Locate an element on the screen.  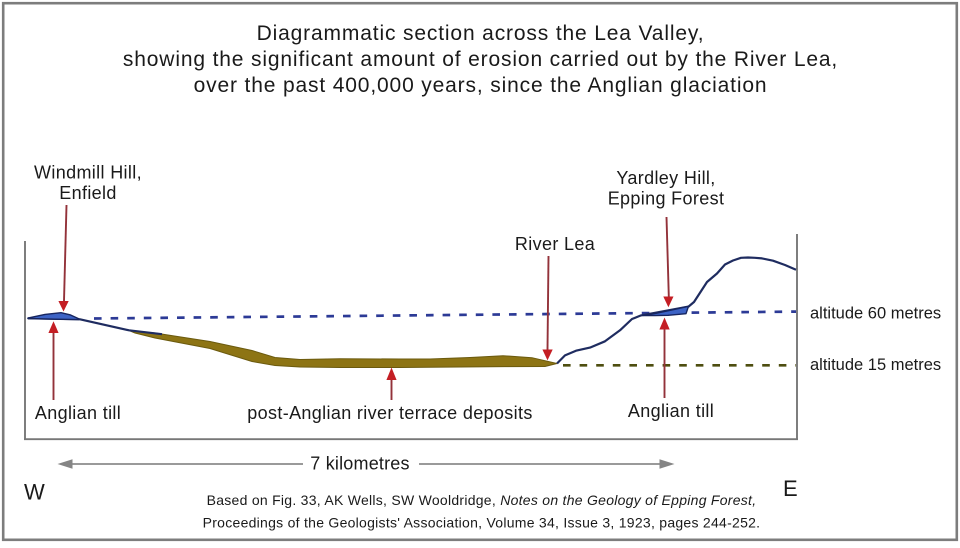
svg-text: W is located at coordinates (34, 492).